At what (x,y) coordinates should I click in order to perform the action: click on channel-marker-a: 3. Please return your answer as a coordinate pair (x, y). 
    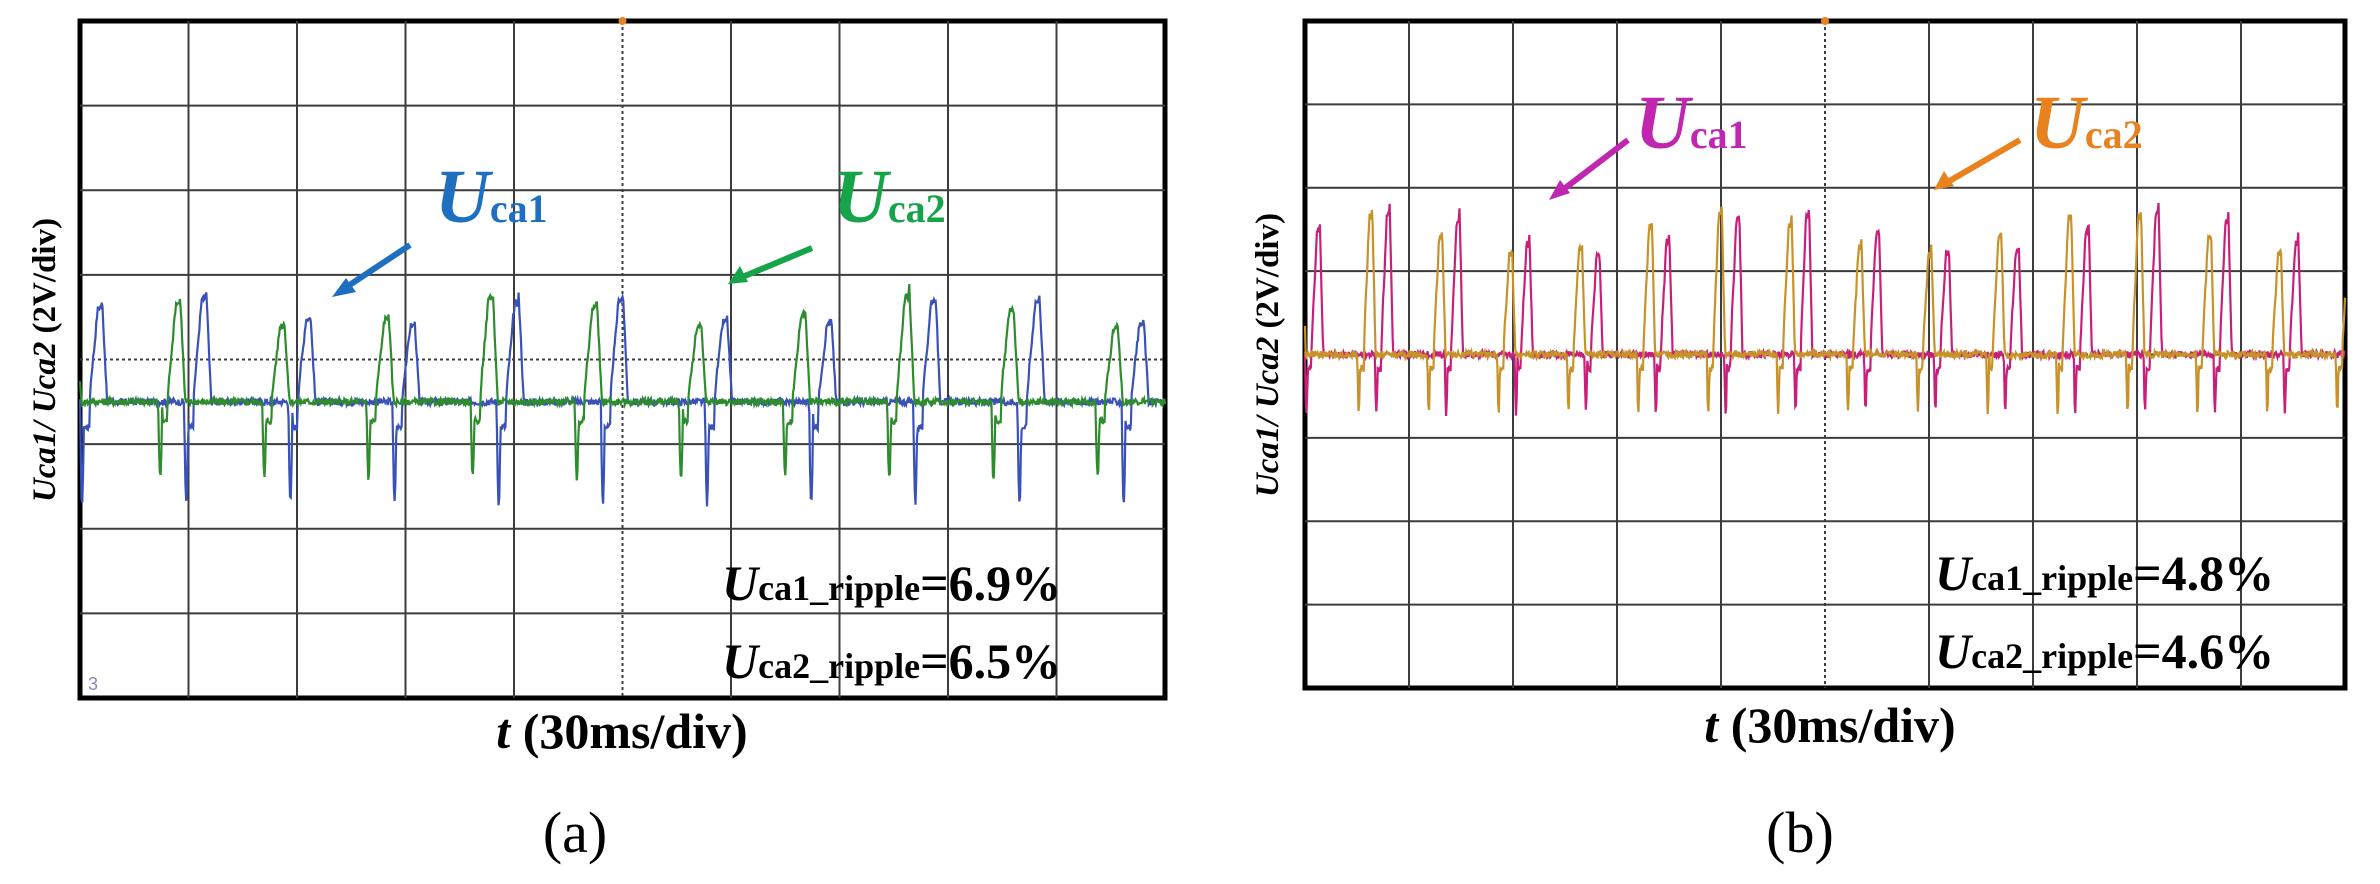
    Looking at the image, I should click on (93, 684).